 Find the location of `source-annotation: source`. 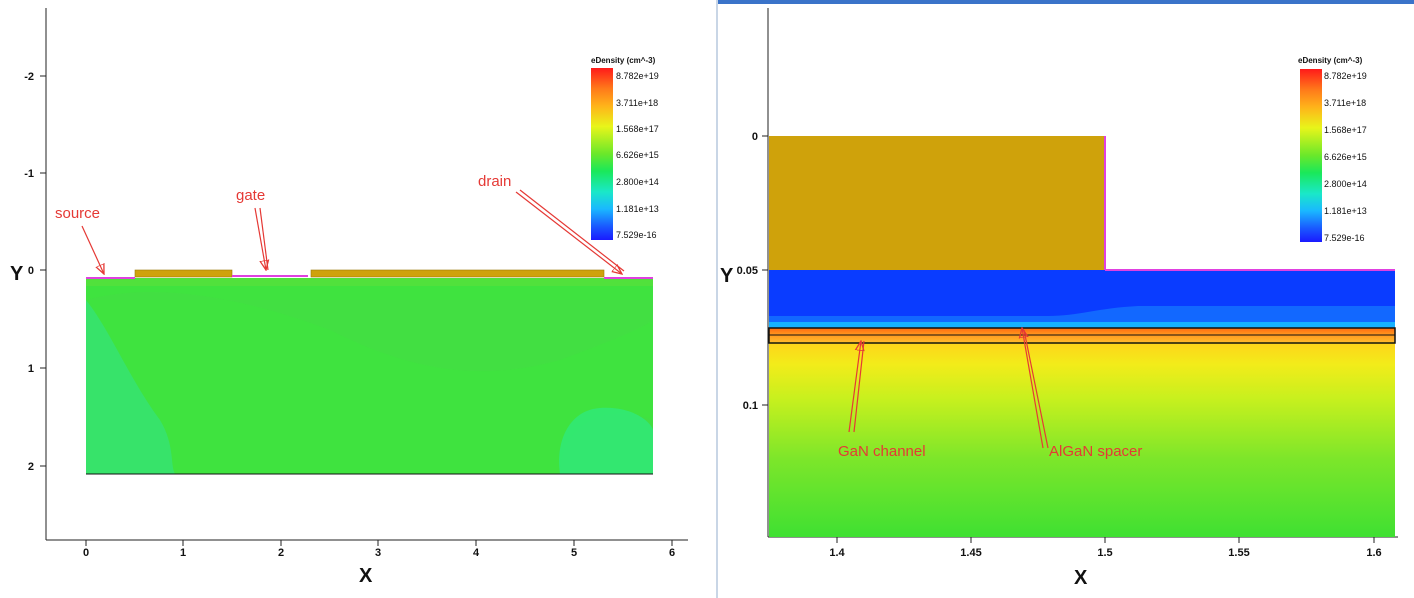

source-annotation: source is located at coordinates (77, 213).